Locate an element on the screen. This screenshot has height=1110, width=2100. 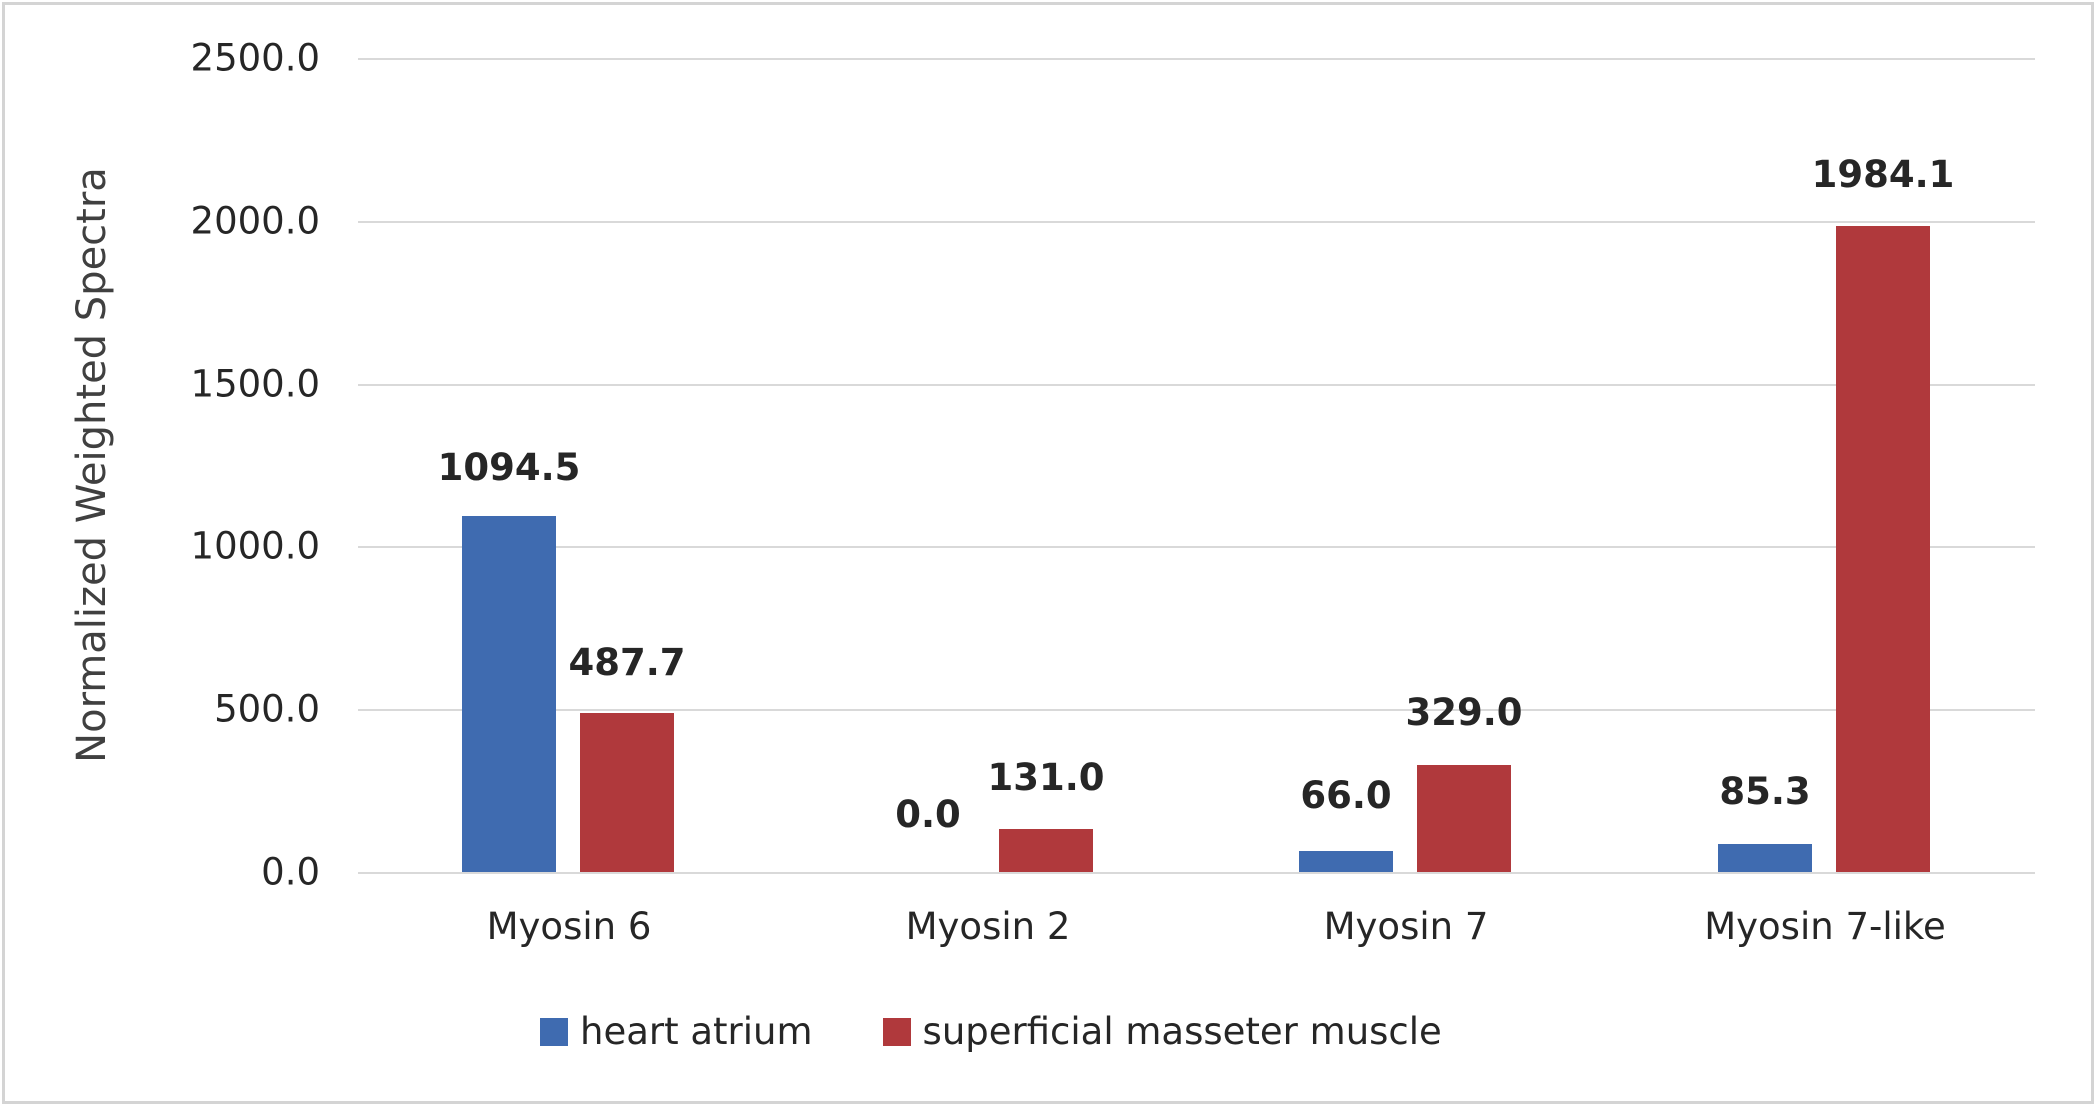
legend: heart atrium superficial masseter muscle is located at coordinates (991, 1031).